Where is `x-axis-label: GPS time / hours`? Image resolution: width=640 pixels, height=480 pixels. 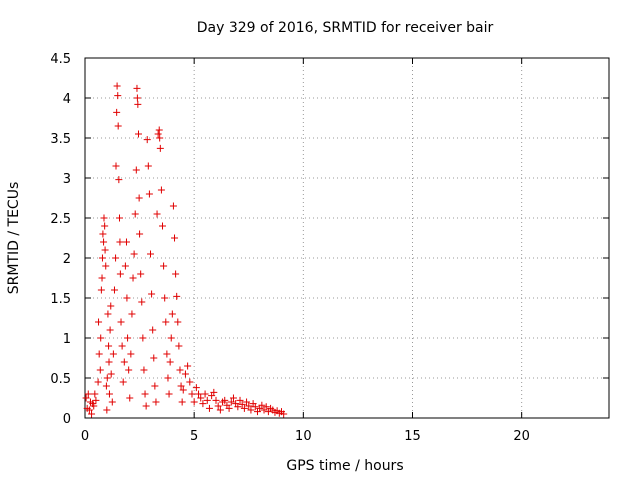
x-axis-label: GPS time / hours is located at coordinates (344, 466).